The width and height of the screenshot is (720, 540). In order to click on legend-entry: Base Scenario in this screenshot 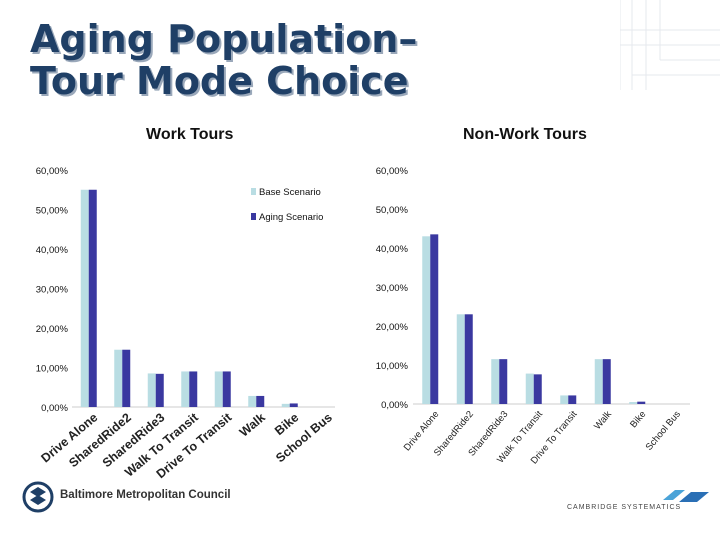, I will do `click(290, 192)`.